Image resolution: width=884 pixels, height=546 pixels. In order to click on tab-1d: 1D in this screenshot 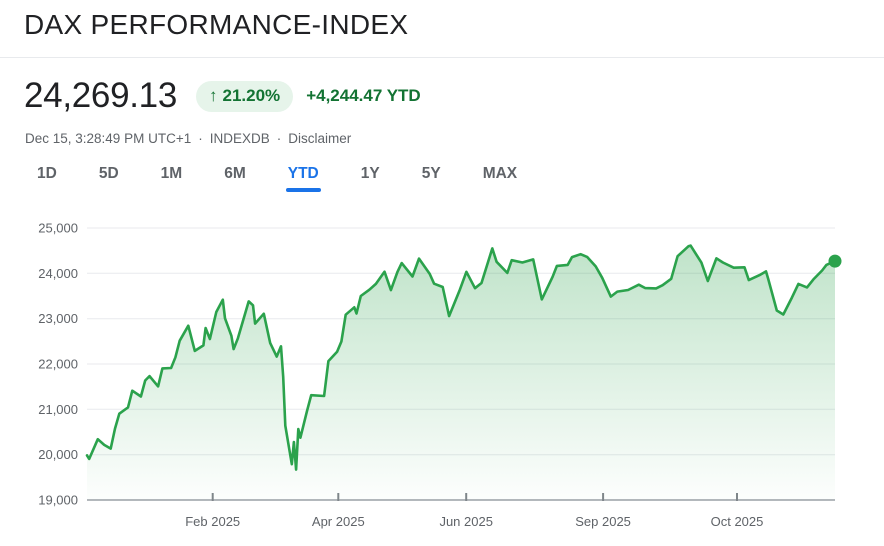, I will do `click(47, 176)`.